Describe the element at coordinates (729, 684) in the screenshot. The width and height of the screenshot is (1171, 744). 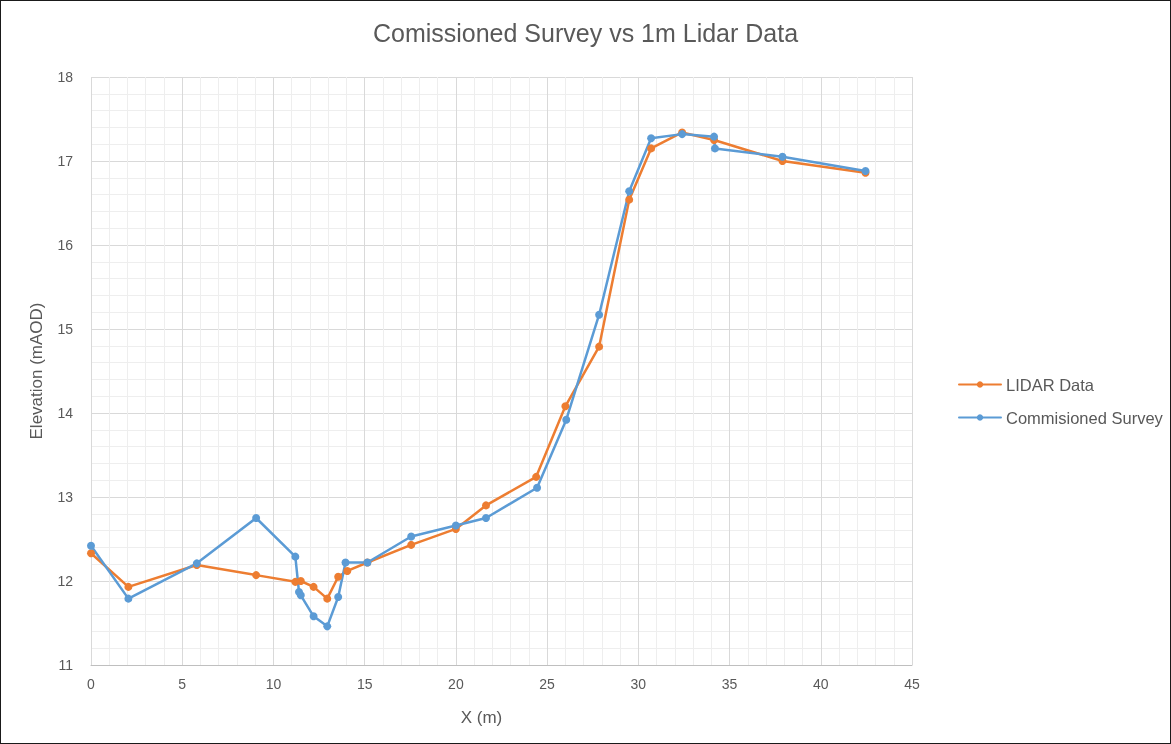
I see `x-tick-label: 35` at that location.